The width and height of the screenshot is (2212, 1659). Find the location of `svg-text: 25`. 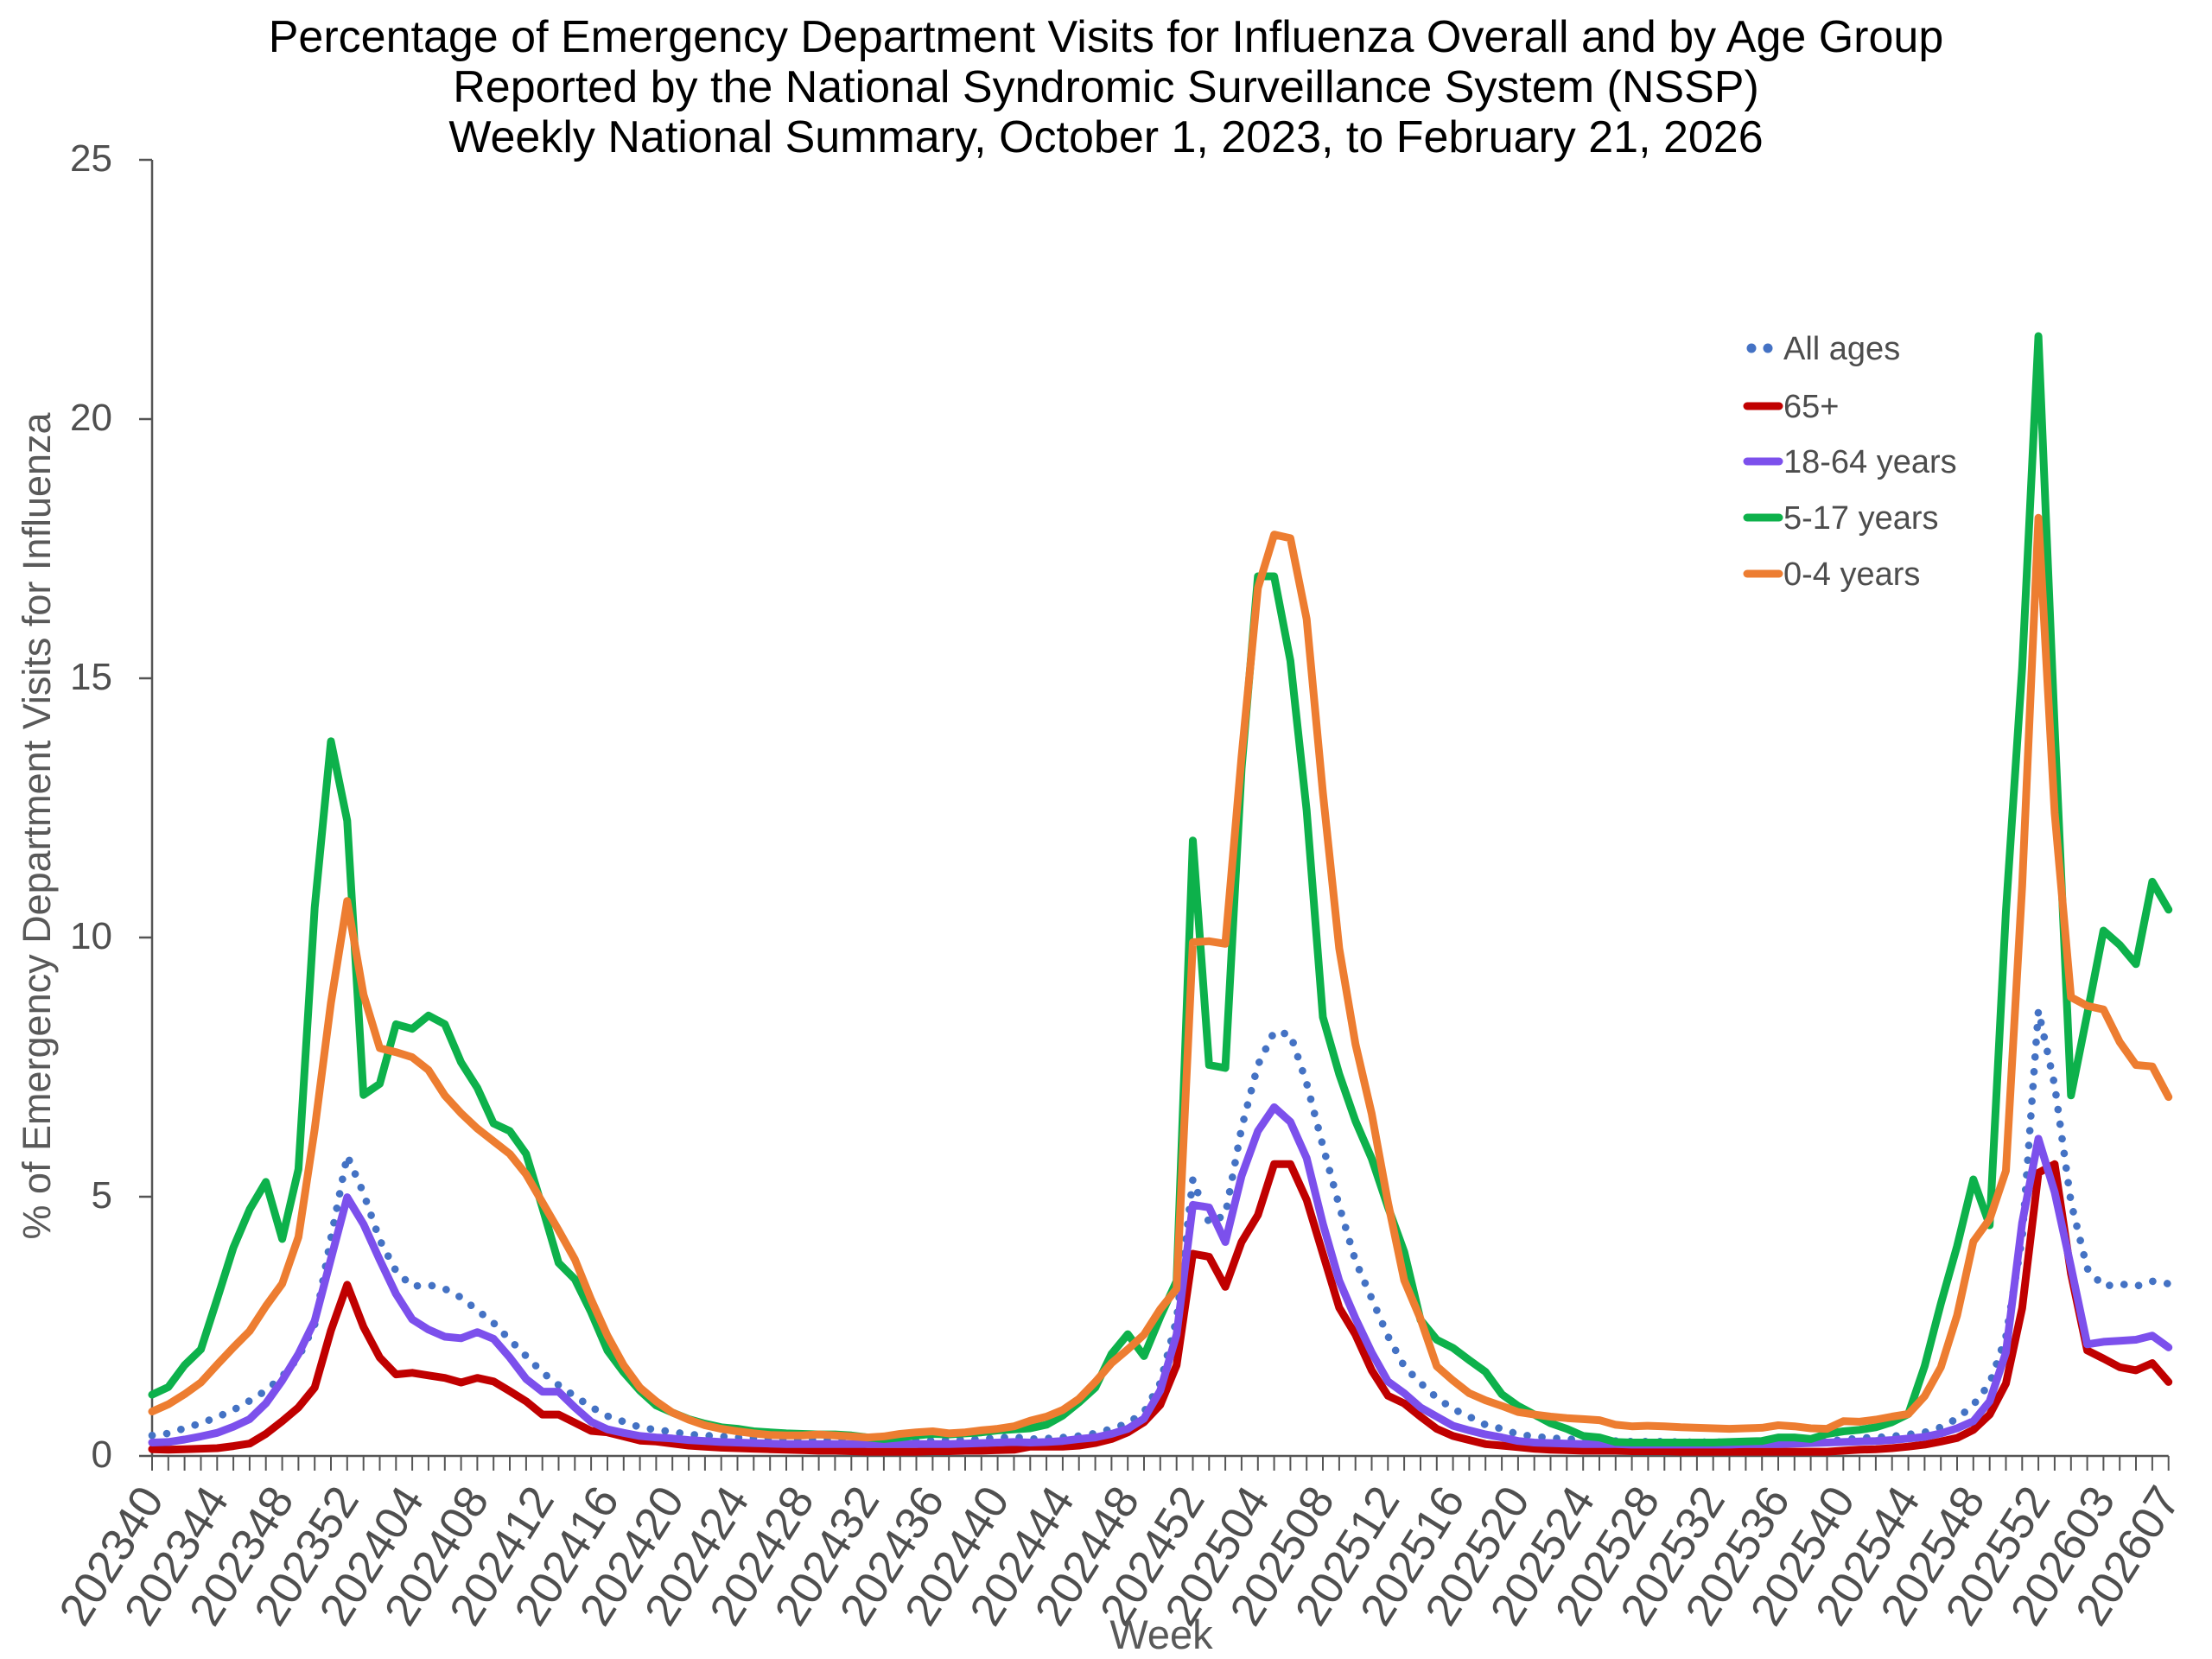

svg-text: 25 is located at coordinates (91, 158).